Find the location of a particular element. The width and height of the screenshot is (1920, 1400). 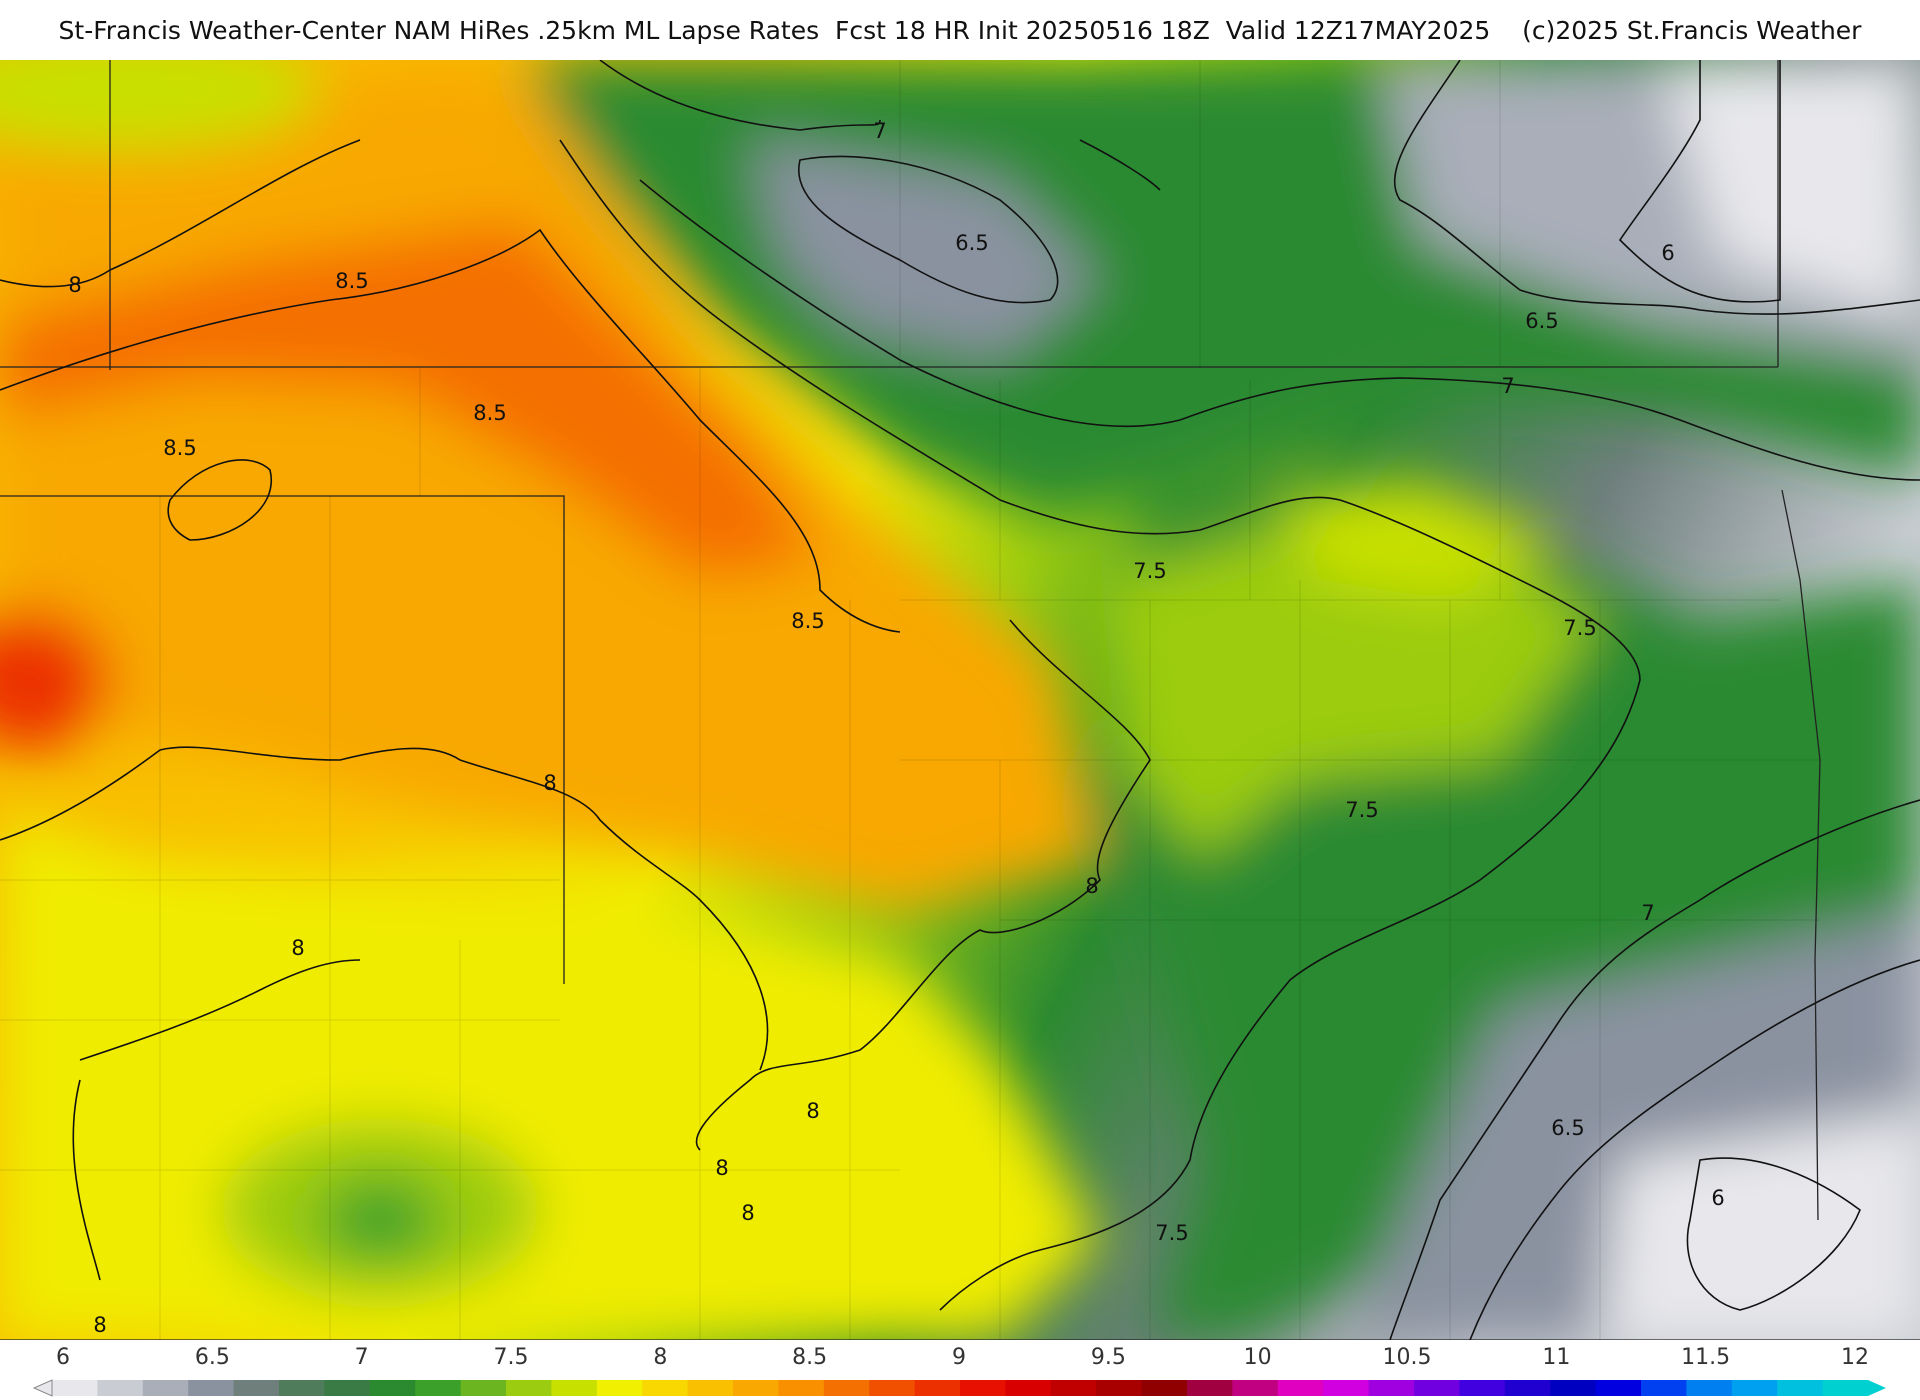

colorbar-tick-label: 11.5 is located at coordinates (1705, 1357).